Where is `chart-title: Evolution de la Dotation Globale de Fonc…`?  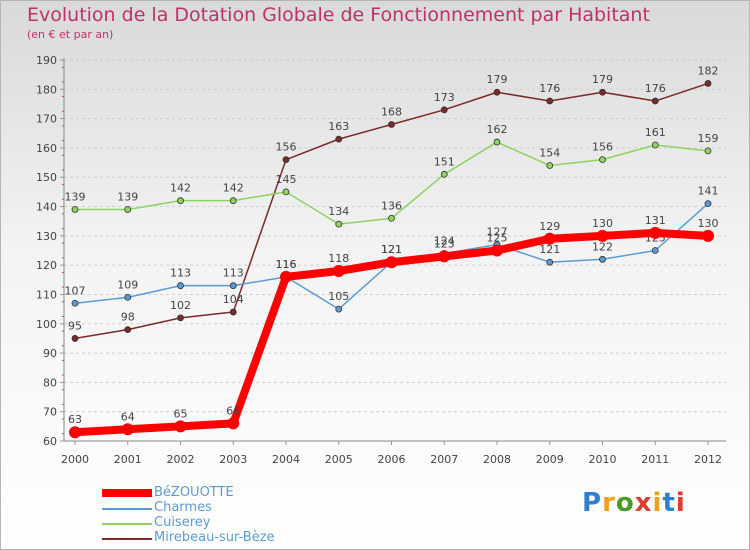
chart-title: Evolution de la Dotation Globale de Fonc… is located at coordinates (338, 15).